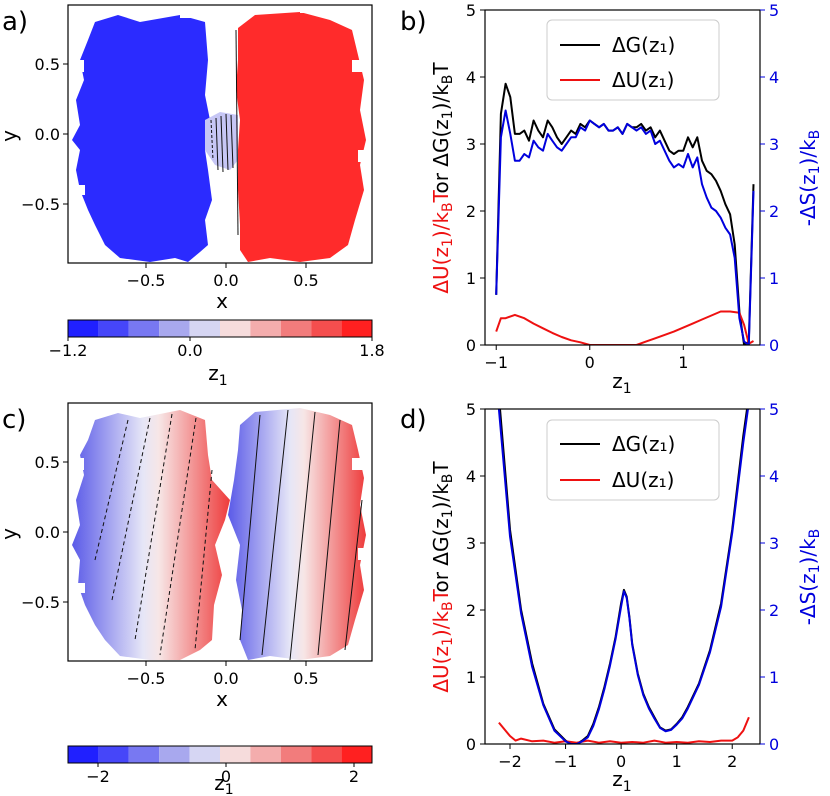  I want to click on heatmap-c, so click(221, 534).